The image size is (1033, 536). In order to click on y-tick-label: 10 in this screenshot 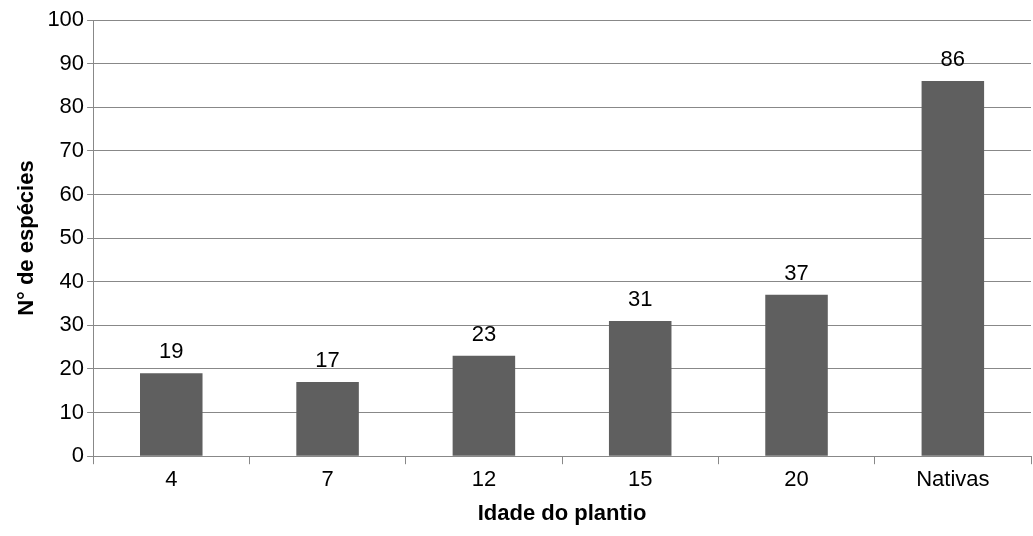, I will do `click(72, 411)`.